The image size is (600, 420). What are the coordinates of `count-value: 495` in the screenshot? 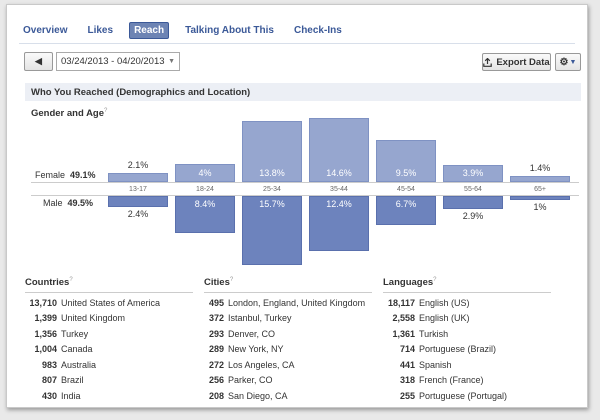 It's located at (216, 302).